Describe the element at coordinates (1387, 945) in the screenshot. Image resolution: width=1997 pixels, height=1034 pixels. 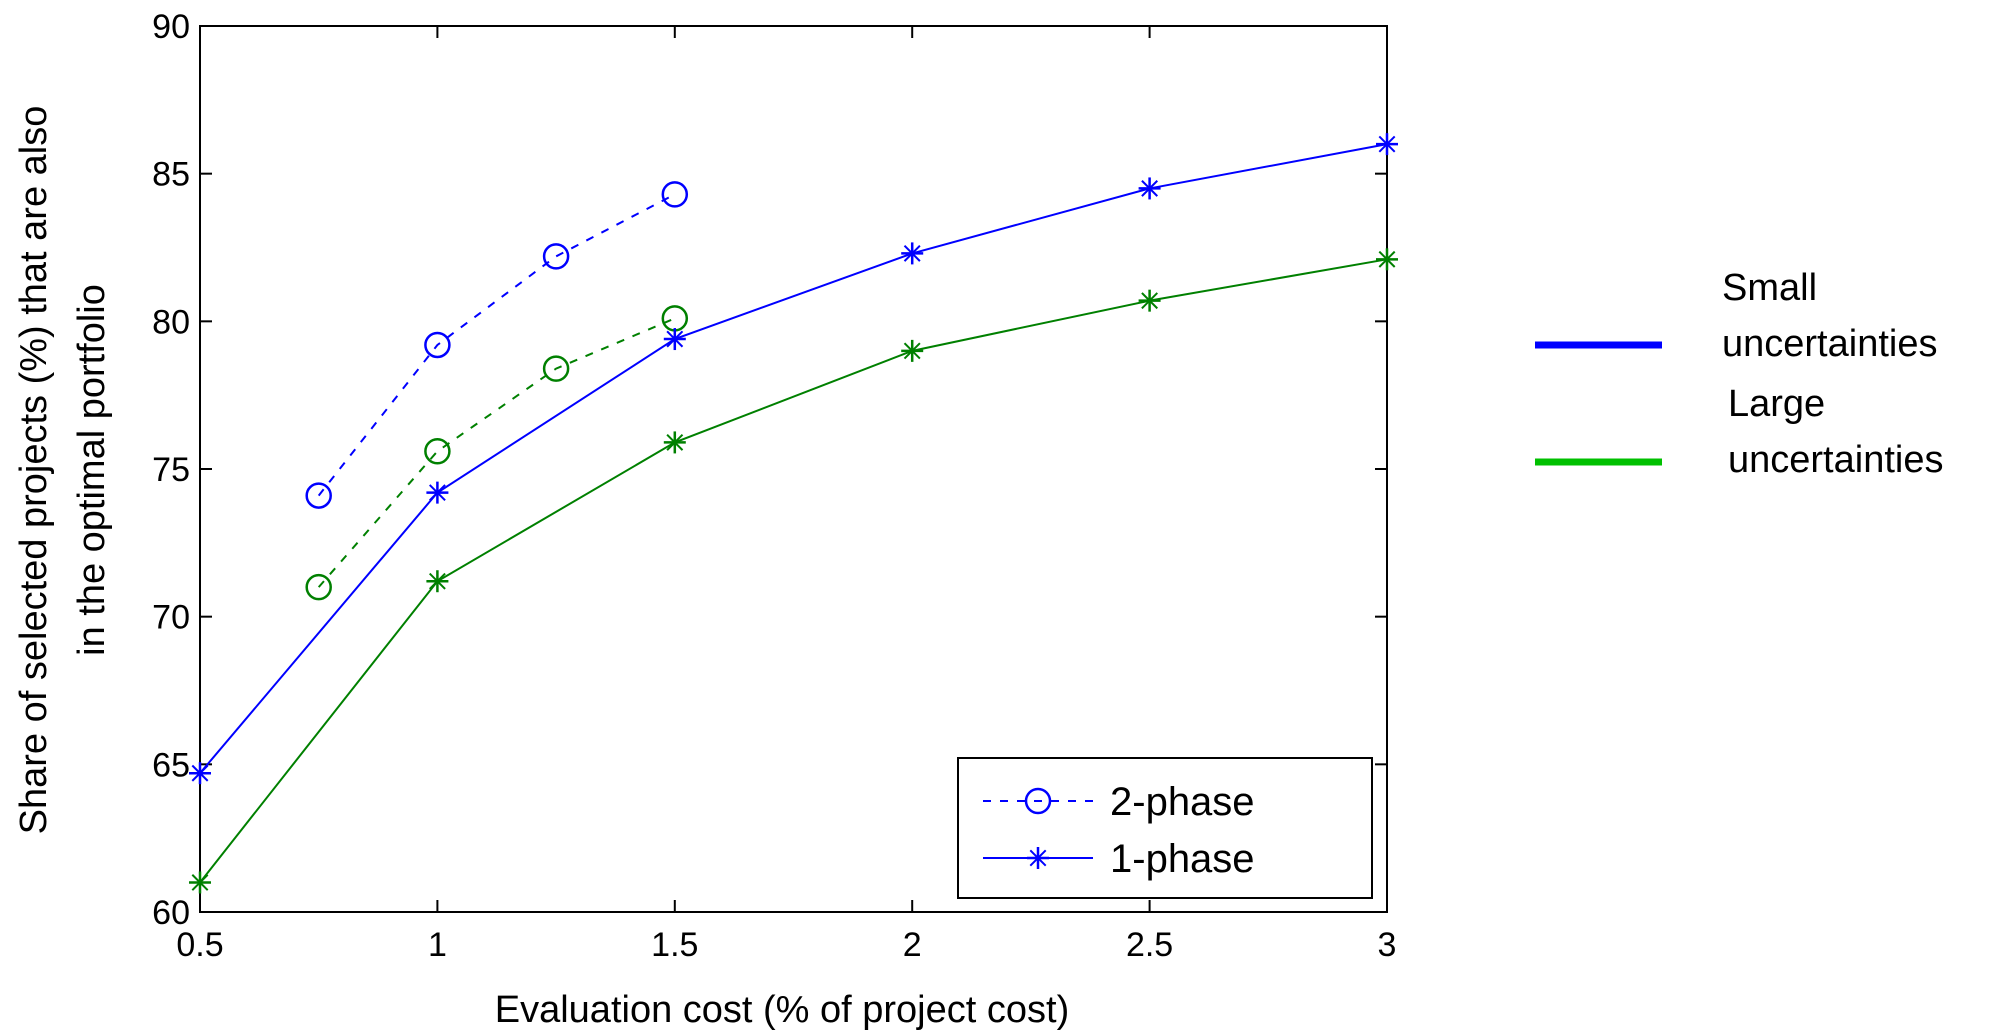
I see `x-tick-label: 3` at that location.